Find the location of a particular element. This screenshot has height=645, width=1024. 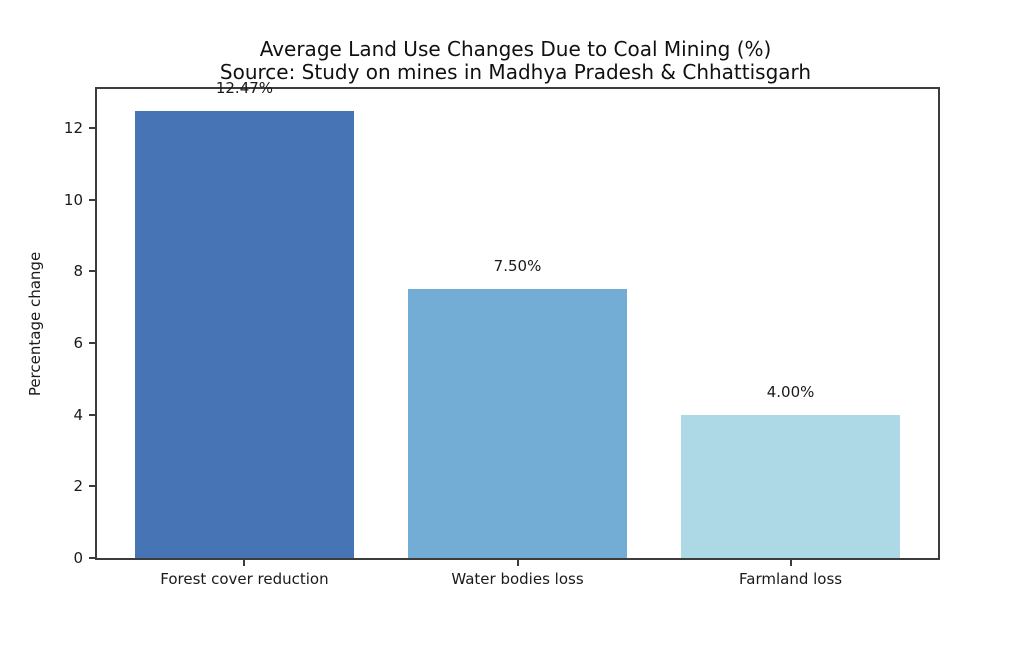

x-tick-label: Farmland loss is located at coordinates (791, 579).